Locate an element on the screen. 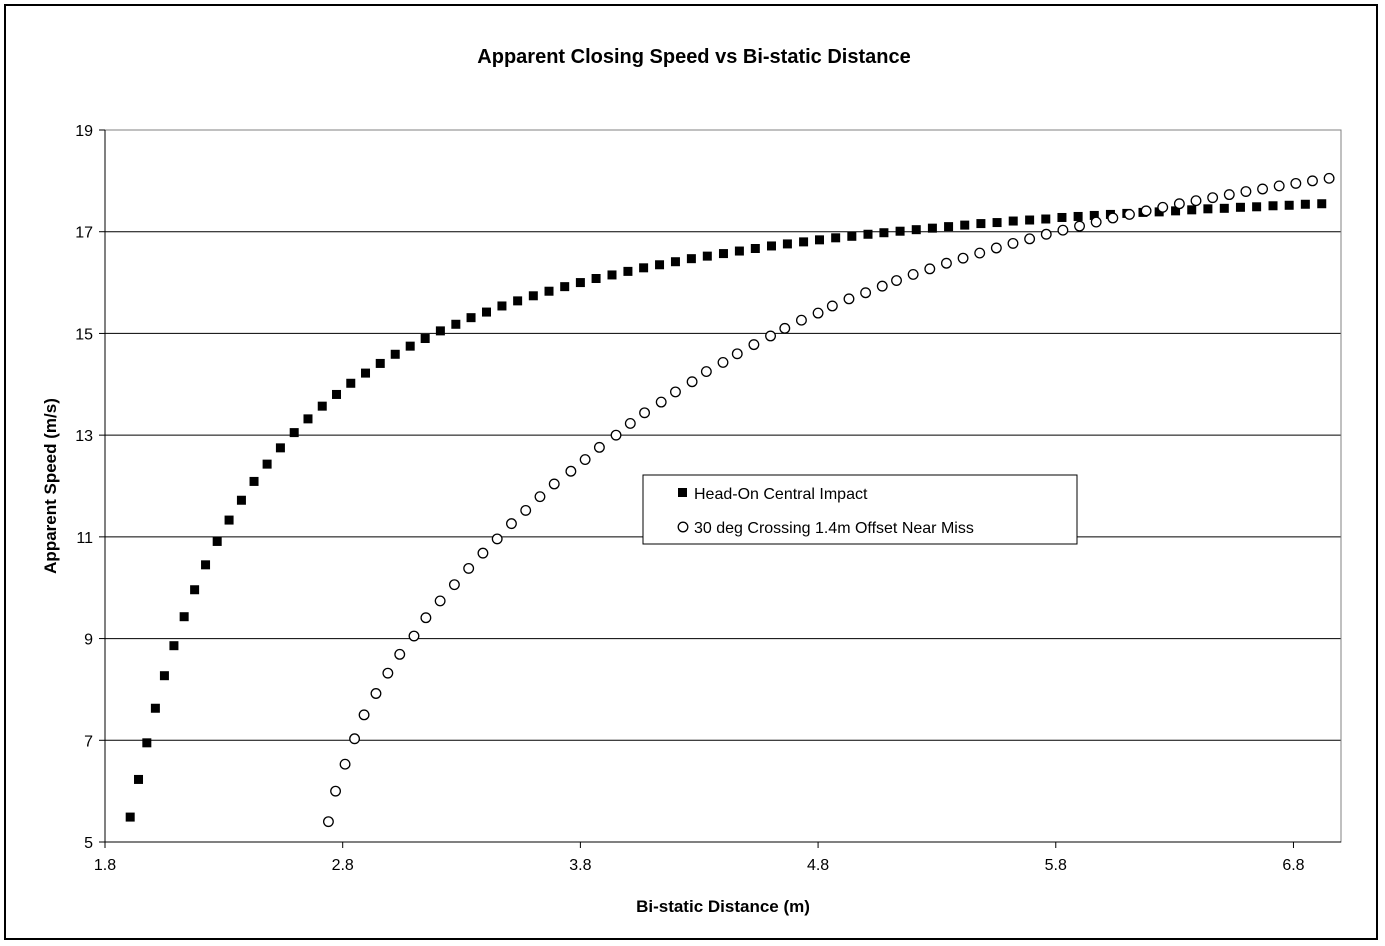  legend-label-head-on: Head-On Central Impact is located at coordinates (781, 494).